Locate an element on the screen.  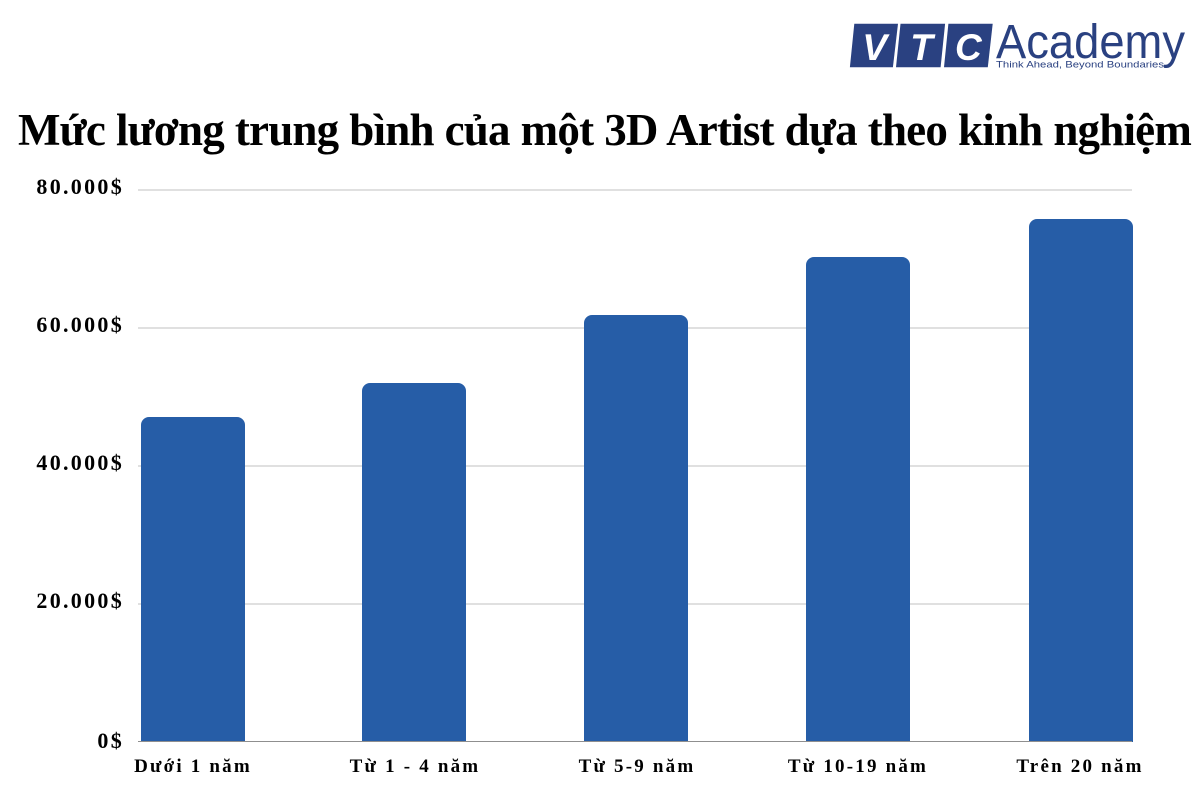
svg-text: T is located at coordinates (923, 47).